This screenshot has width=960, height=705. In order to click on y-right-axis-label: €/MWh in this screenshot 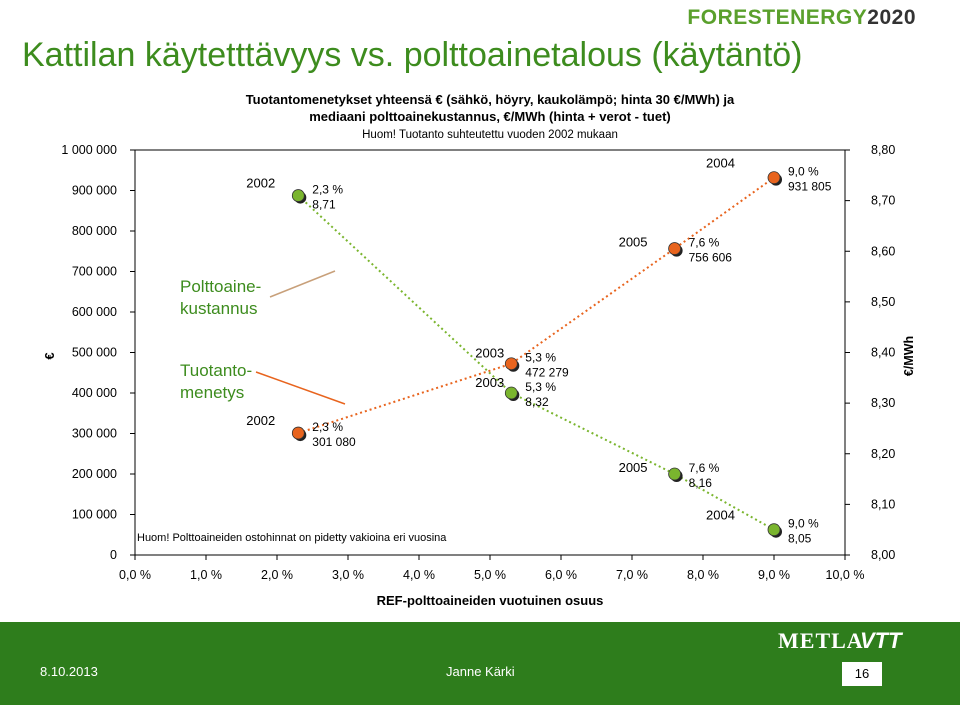, I will do `click(909, 356)`.